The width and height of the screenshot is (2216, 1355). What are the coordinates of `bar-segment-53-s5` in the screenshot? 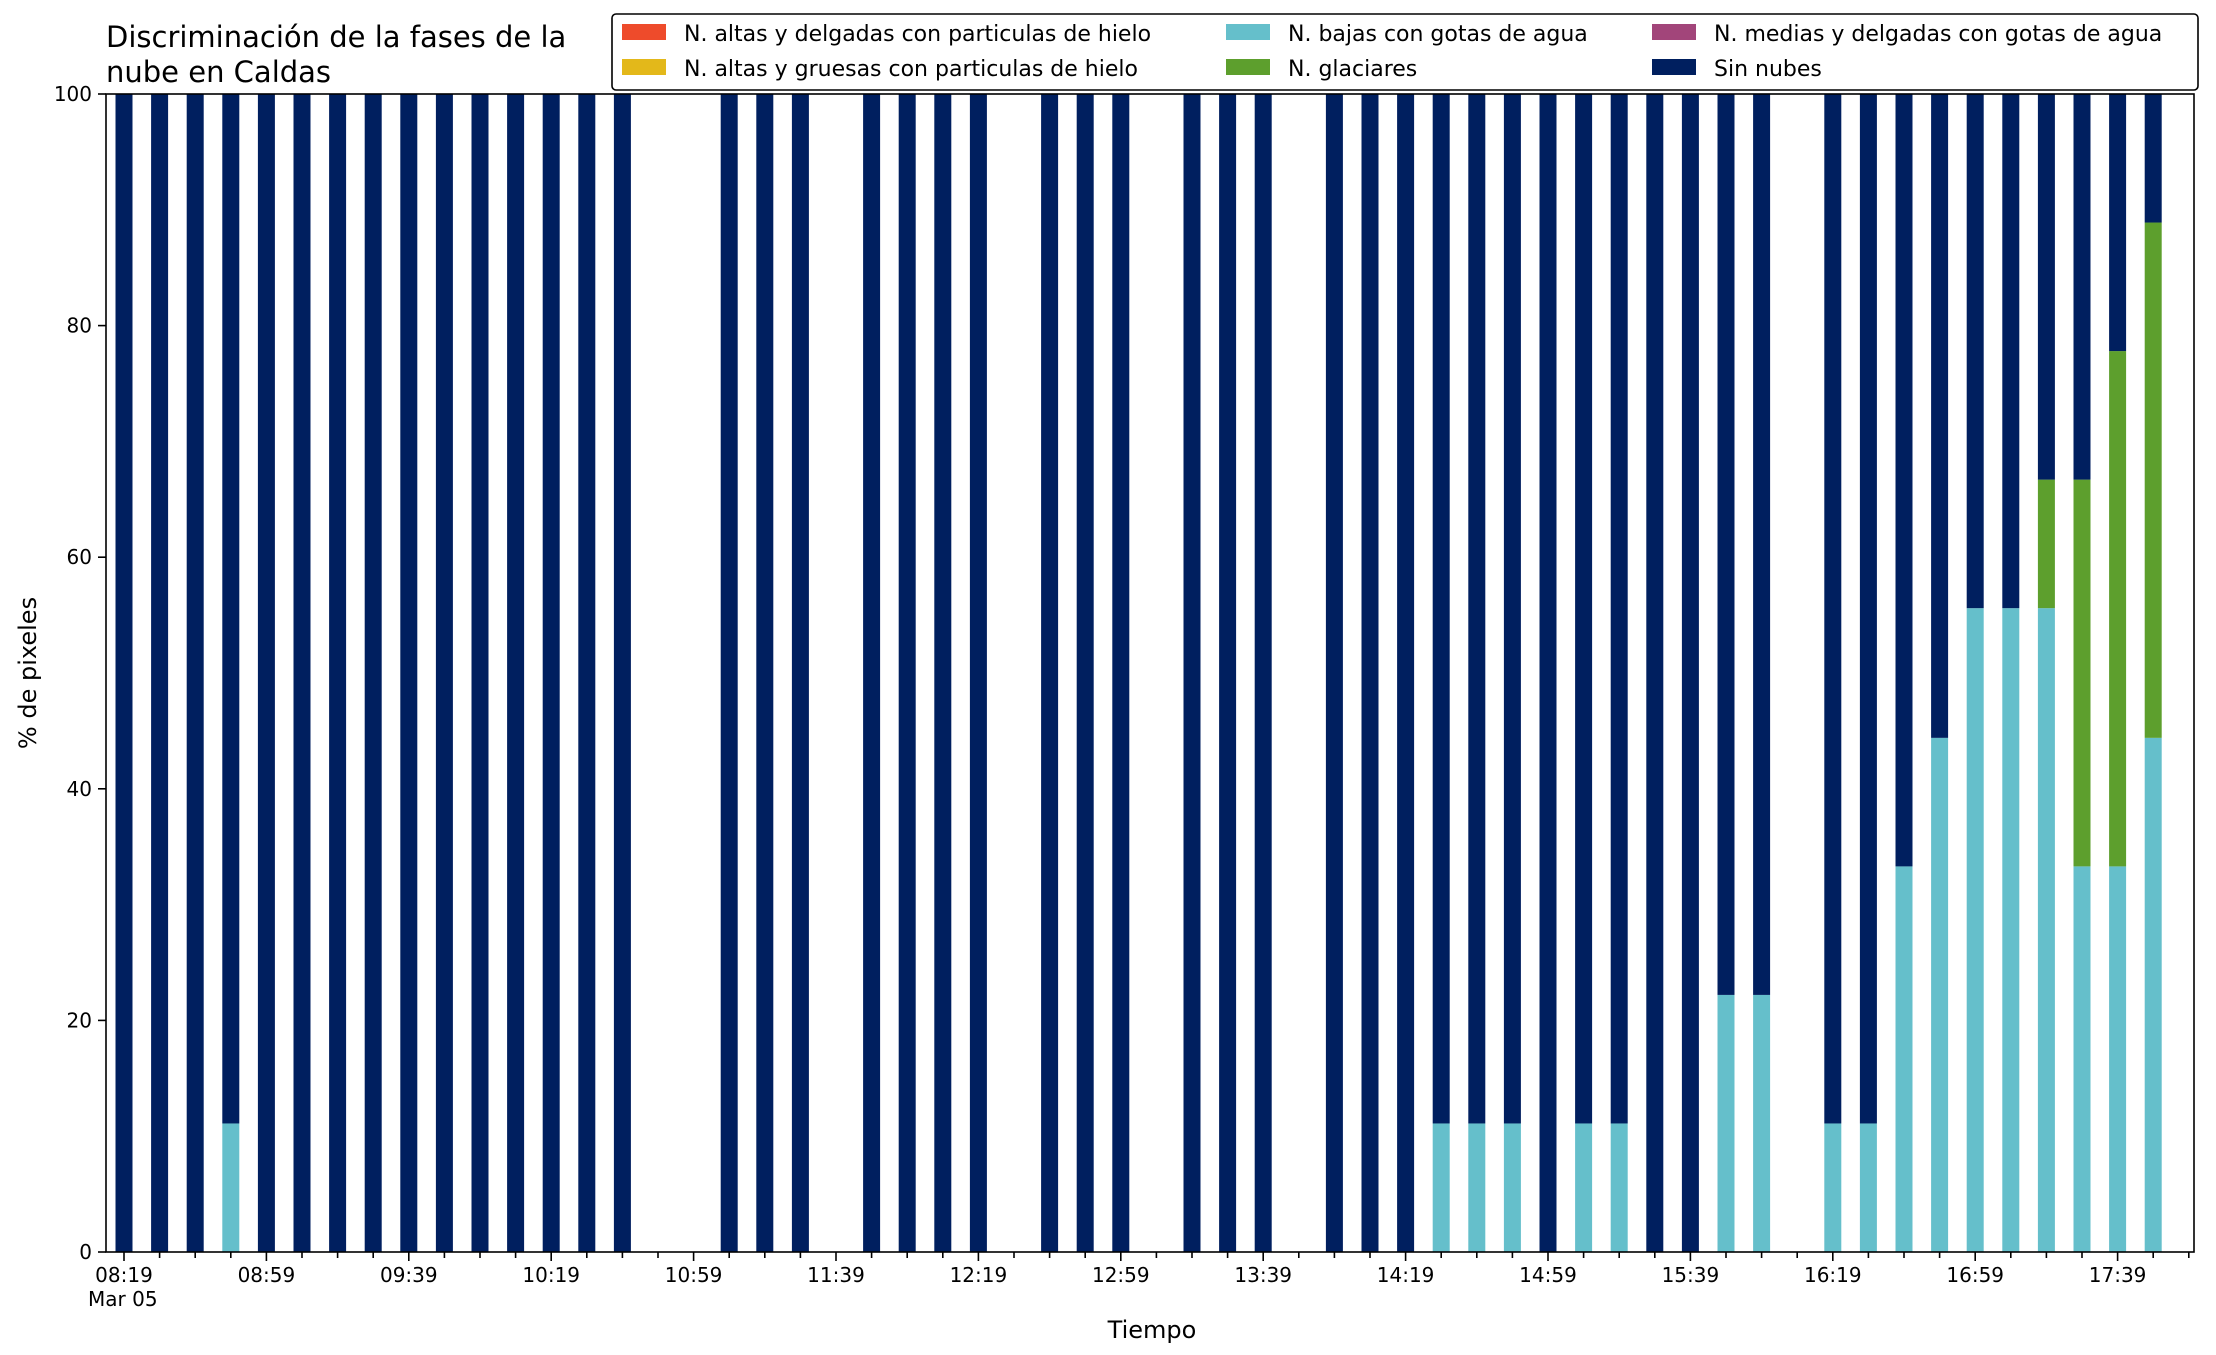 It's located at (2011, 351).